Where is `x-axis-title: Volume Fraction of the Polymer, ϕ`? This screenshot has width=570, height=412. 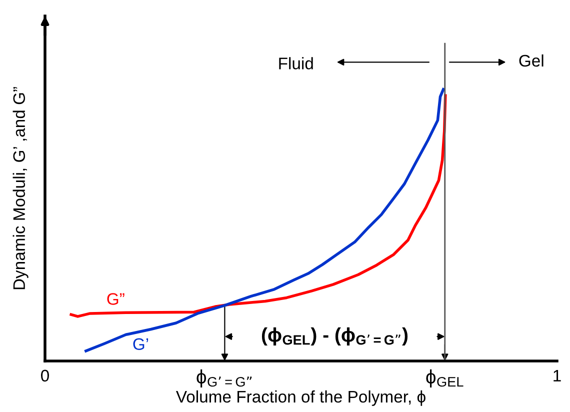
x-axis-title: Volume Fraction of the Polymer, ϕ is located at coordinates (301, 398).